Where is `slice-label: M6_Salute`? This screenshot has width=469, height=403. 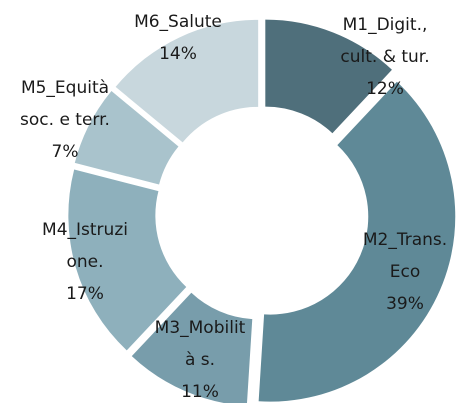 slice-label: M6_Salute is located at coordinates (178, 22).